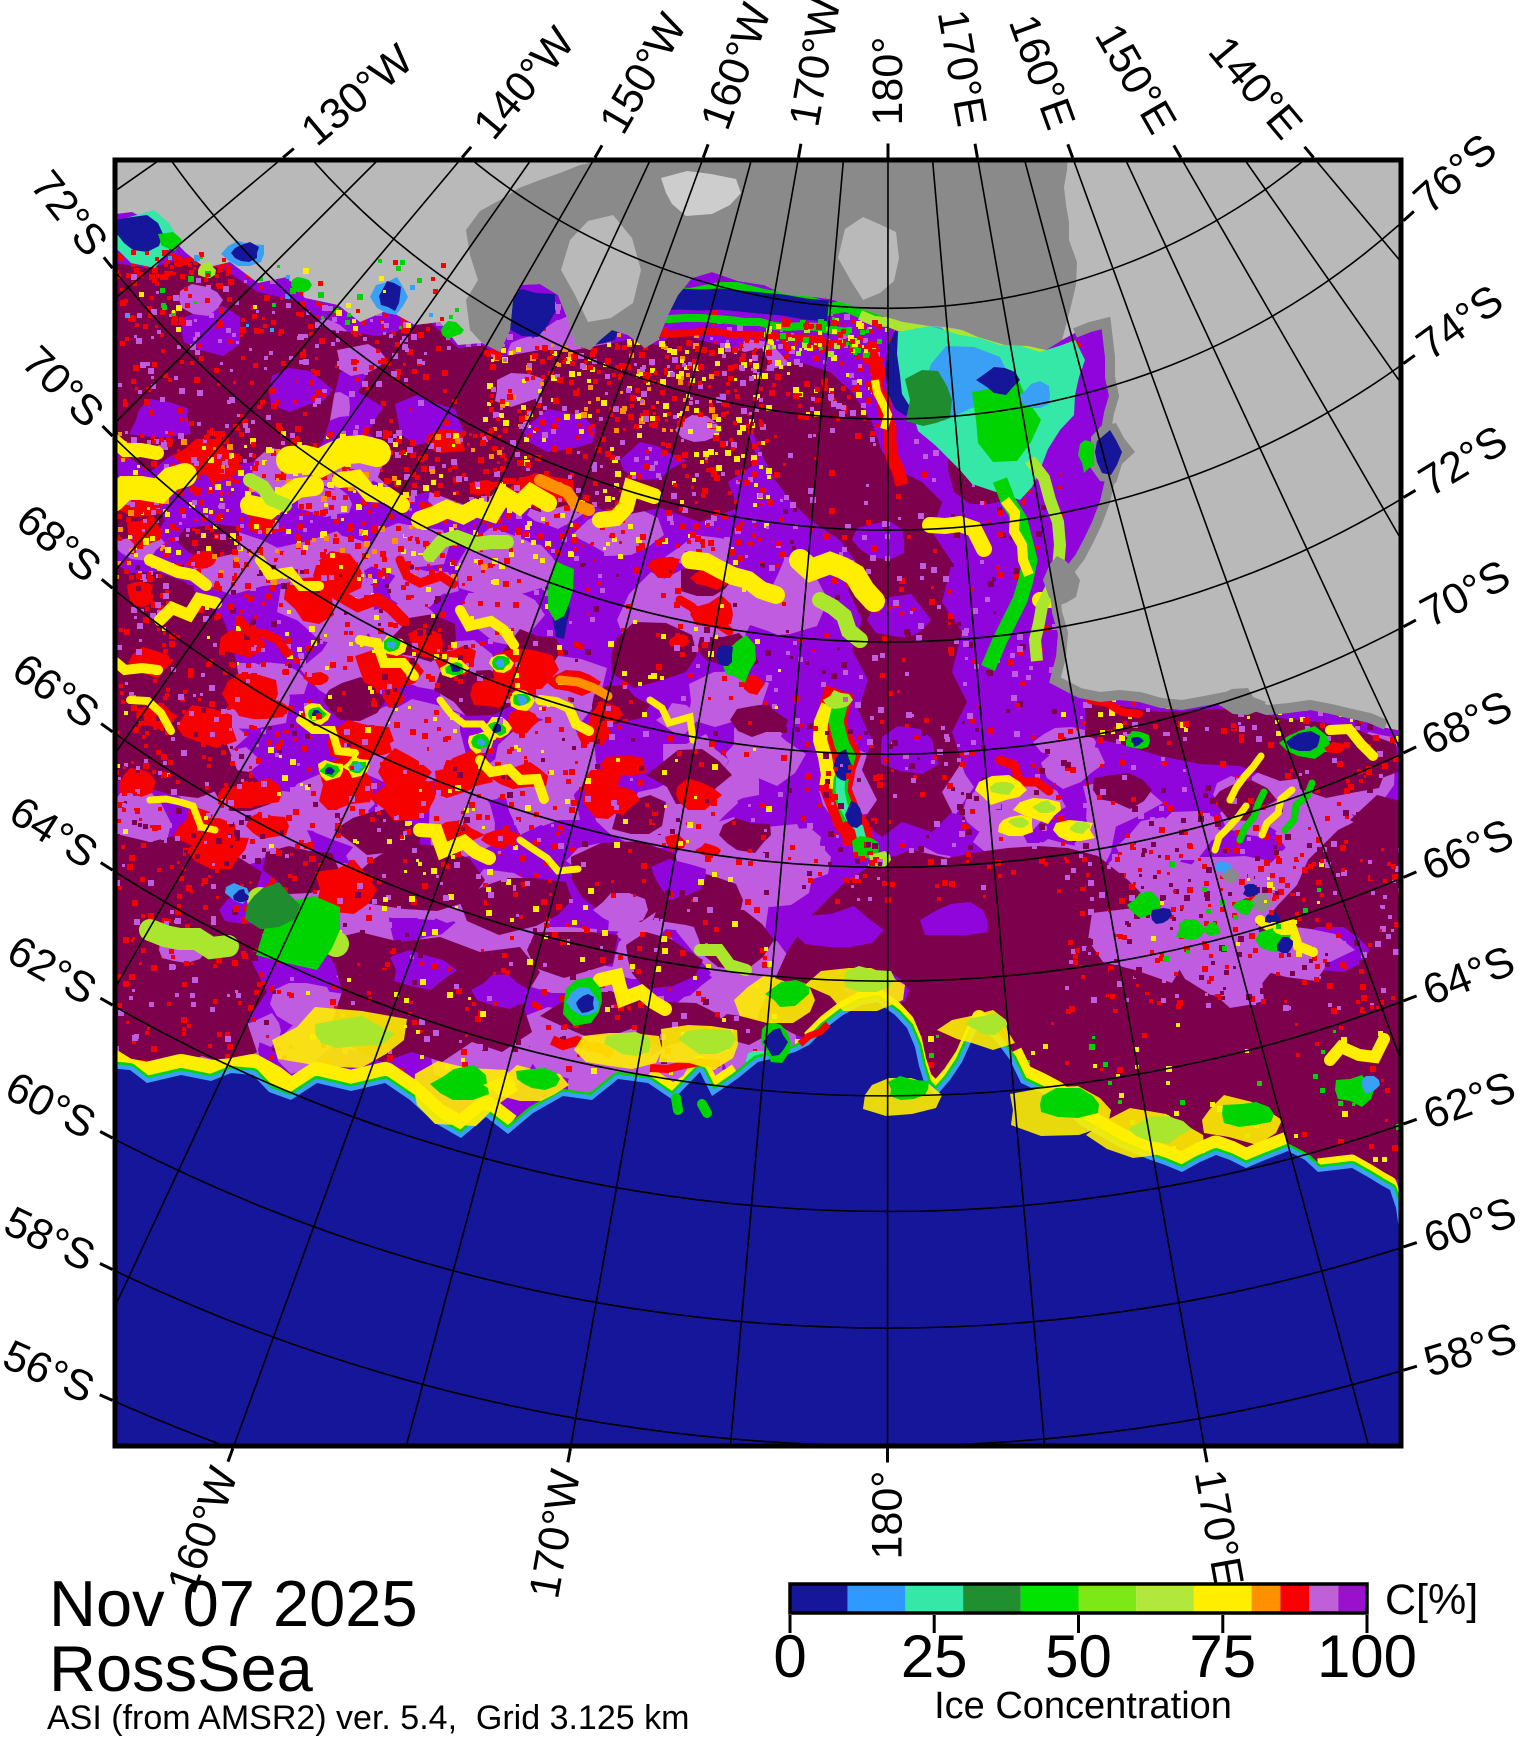 The height and width of the screenshot is (1742, 1520). Describe the element at coordinates (1078, 1656) in the screenshot. I see `svg-text: 50` at that location.